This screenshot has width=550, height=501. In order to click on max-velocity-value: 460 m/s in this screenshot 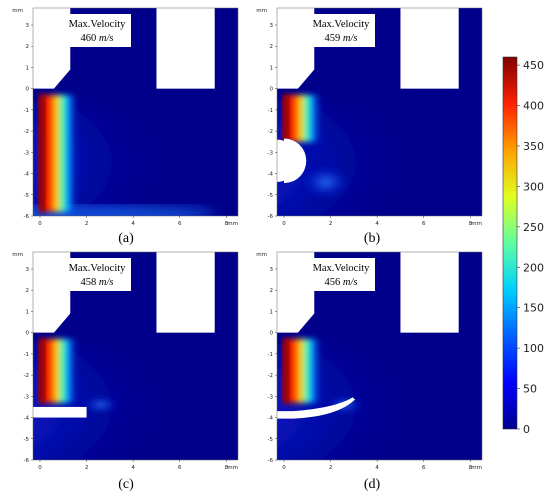, I will do `click(97, 38)`.